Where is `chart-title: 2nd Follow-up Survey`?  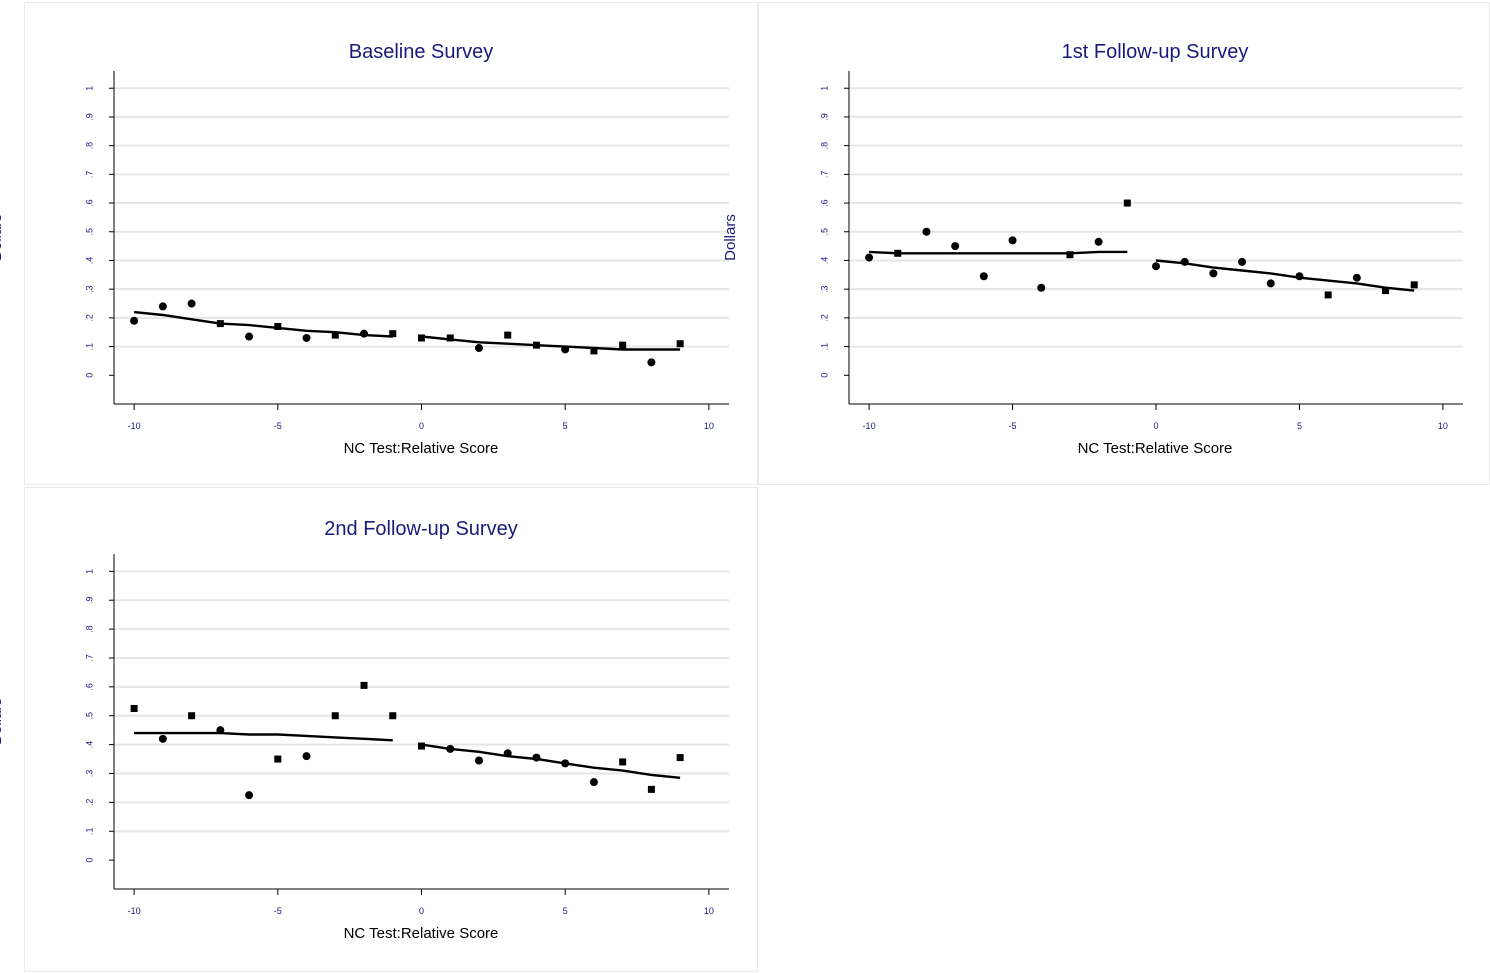
chart-title: 2nd Follow-up Survey is located at coordinates (420, 529).